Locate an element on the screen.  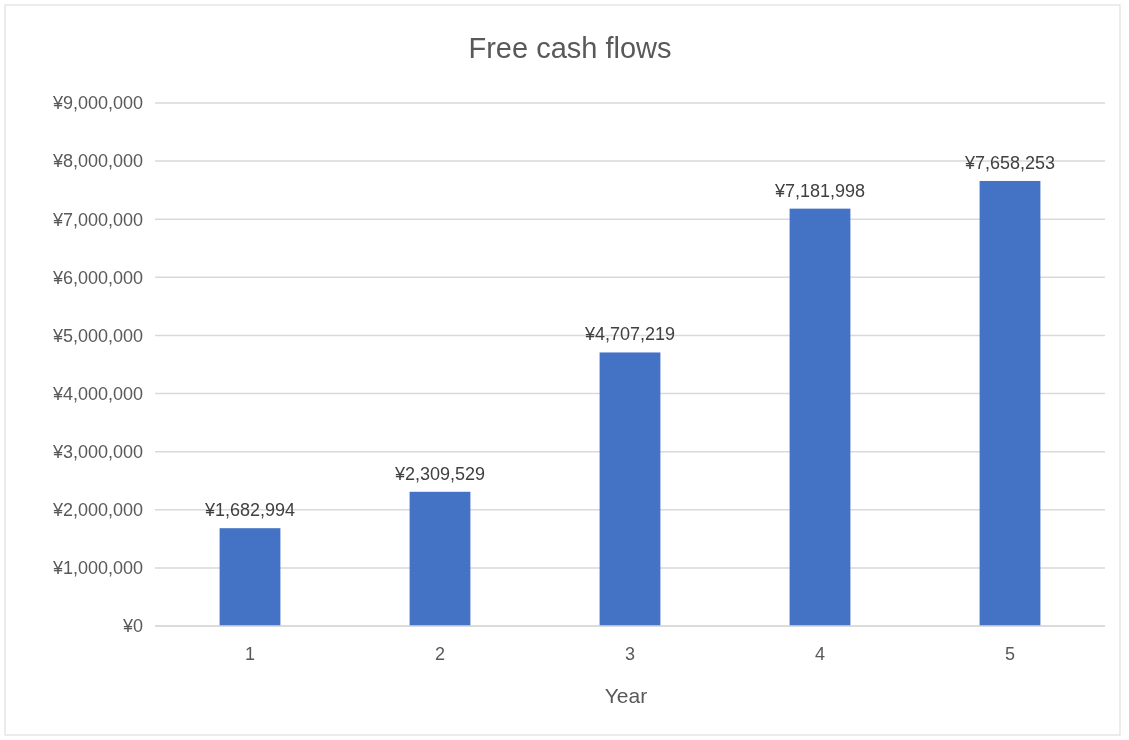
data-label: ¥4,707,219 is located at coordinates (629, 334).